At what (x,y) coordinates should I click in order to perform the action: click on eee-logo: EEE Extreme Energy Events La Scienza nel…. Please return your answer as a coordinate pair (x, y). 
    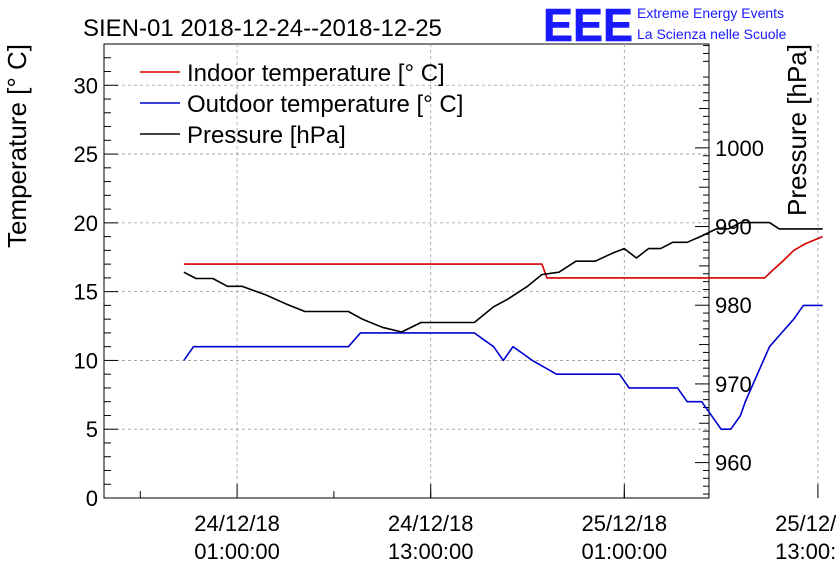
    Looking at the image, I should click on (665, 25).